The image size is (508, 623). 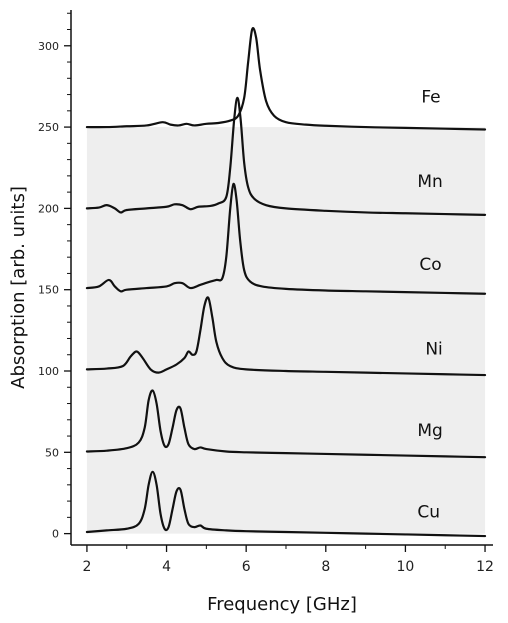 What do you see at coordinates (429, 305) in the screenshot?
I see `series-labels-group: Fe Mn Co Ni Mg Cu` at bounding box center [429, 305].